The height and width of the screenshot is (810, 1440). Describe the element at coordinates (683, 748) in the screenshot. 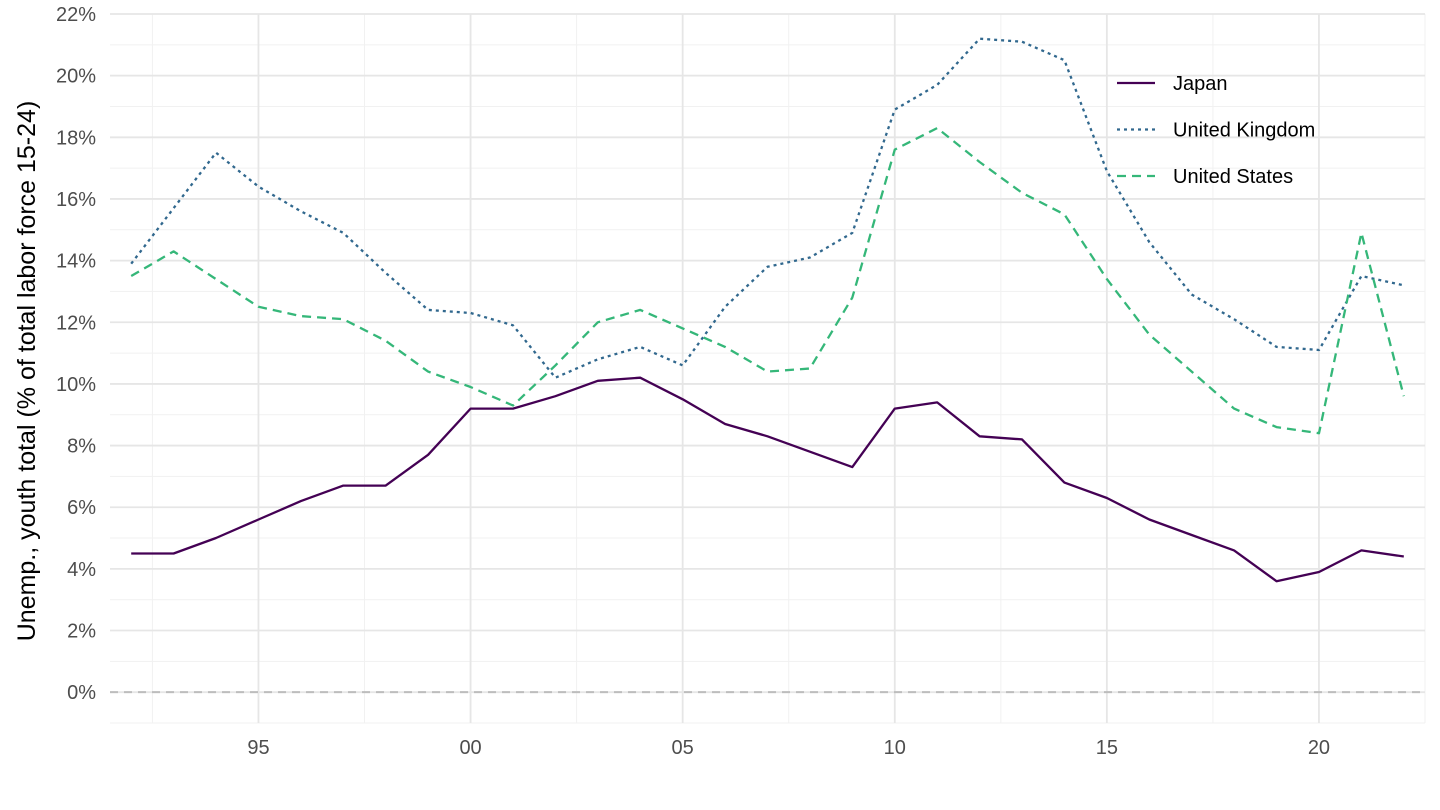

I see `x-tick-label: 05` at that location.